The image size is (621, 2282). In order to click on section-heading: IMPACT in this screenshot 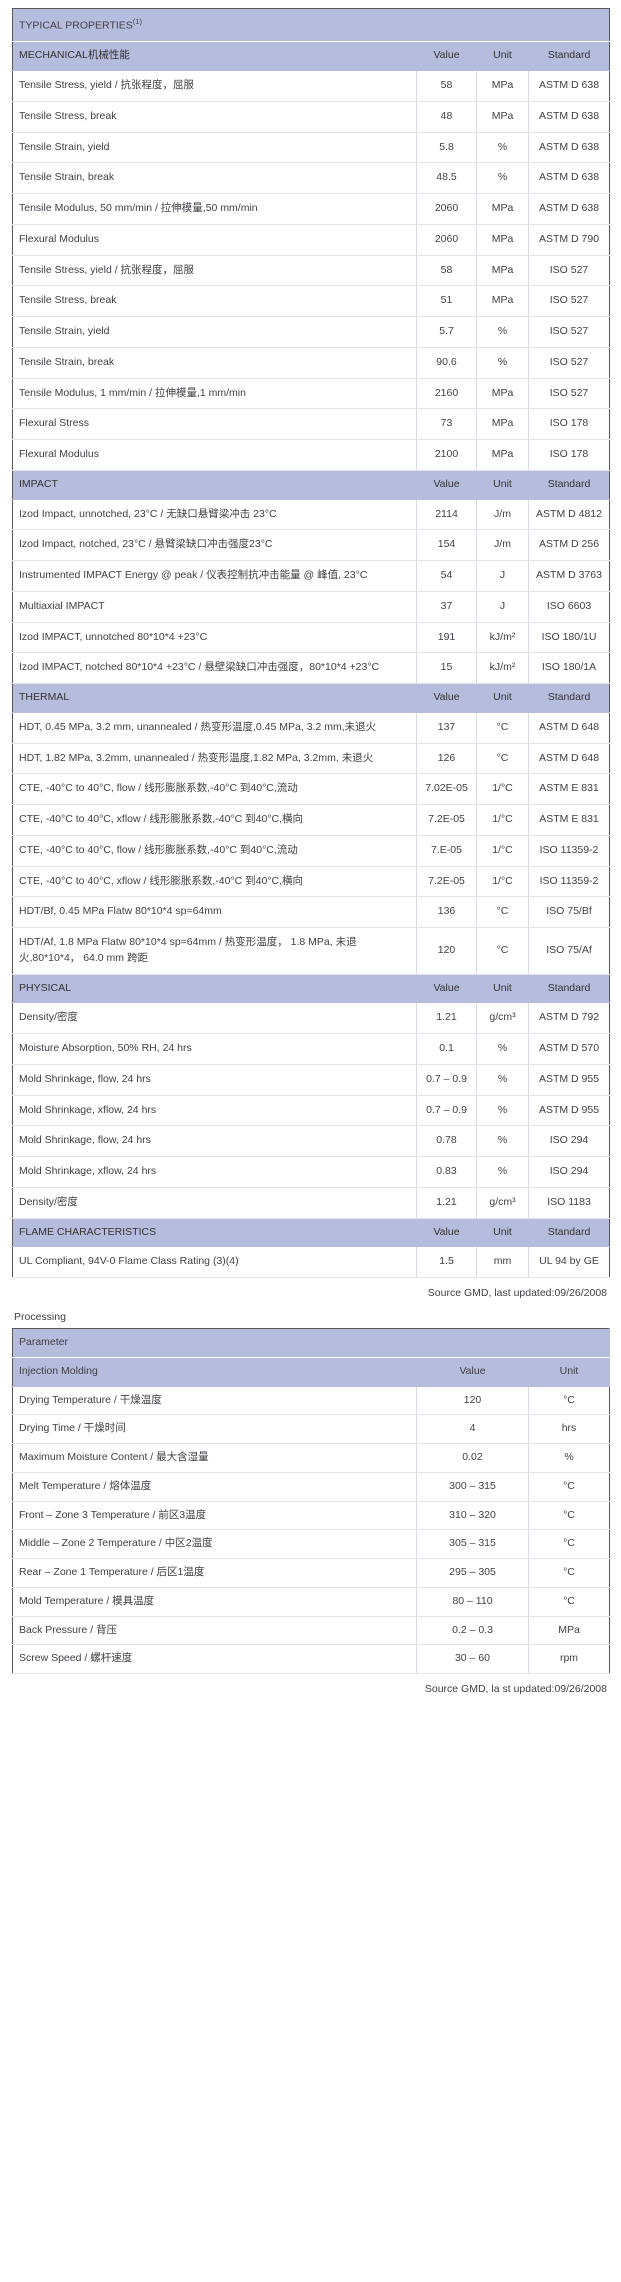, I will do `click(214, 485)`.